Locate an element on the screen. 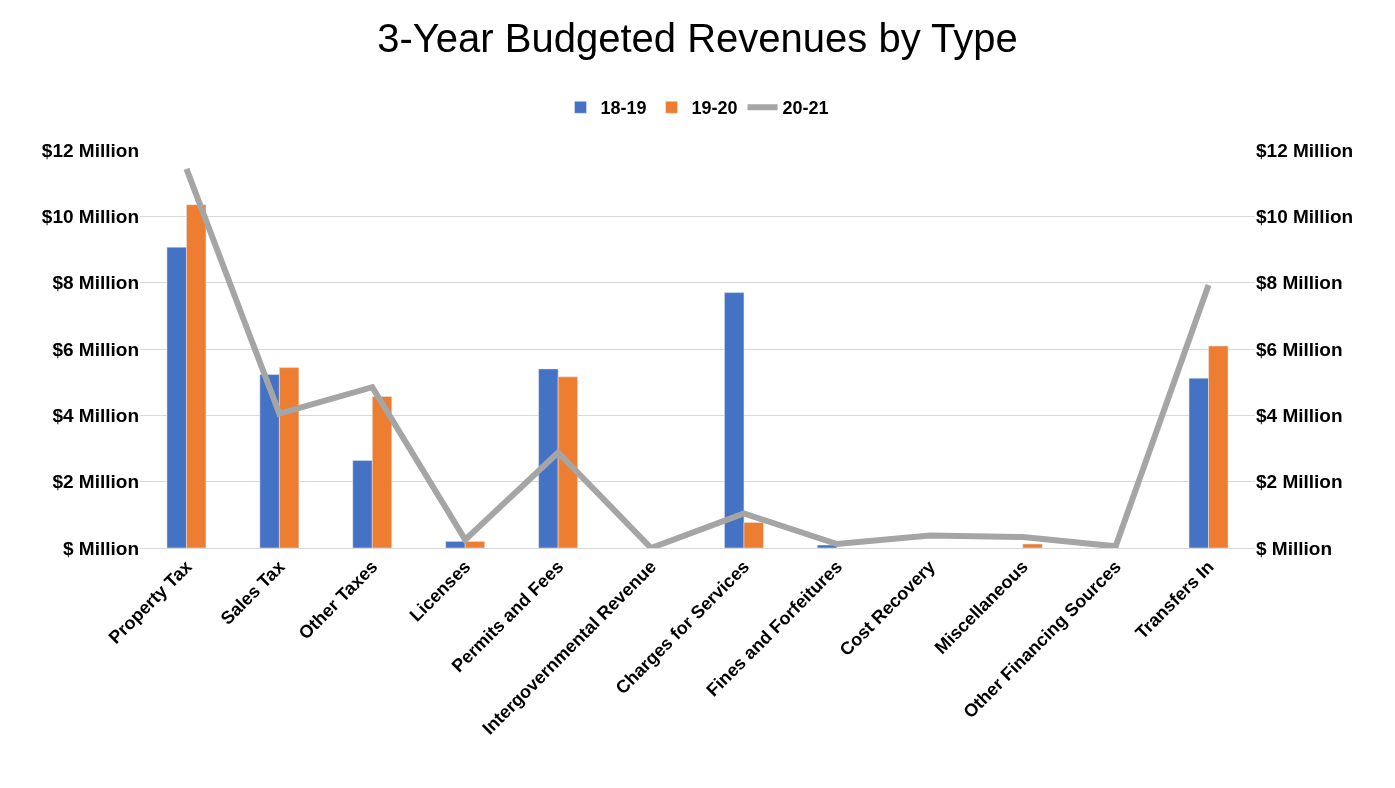  chart-title: 3-Year Budgeted Revenues by Type is located at coordinates (697, 37).